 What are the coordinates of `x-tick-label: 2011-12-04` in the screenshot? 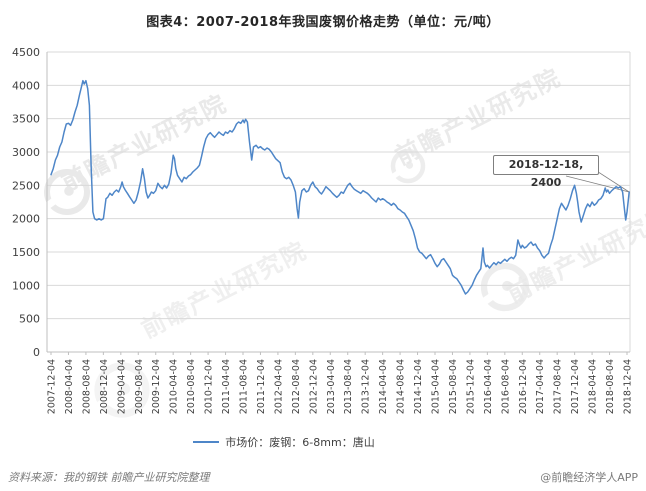 It's located at (261, 386).